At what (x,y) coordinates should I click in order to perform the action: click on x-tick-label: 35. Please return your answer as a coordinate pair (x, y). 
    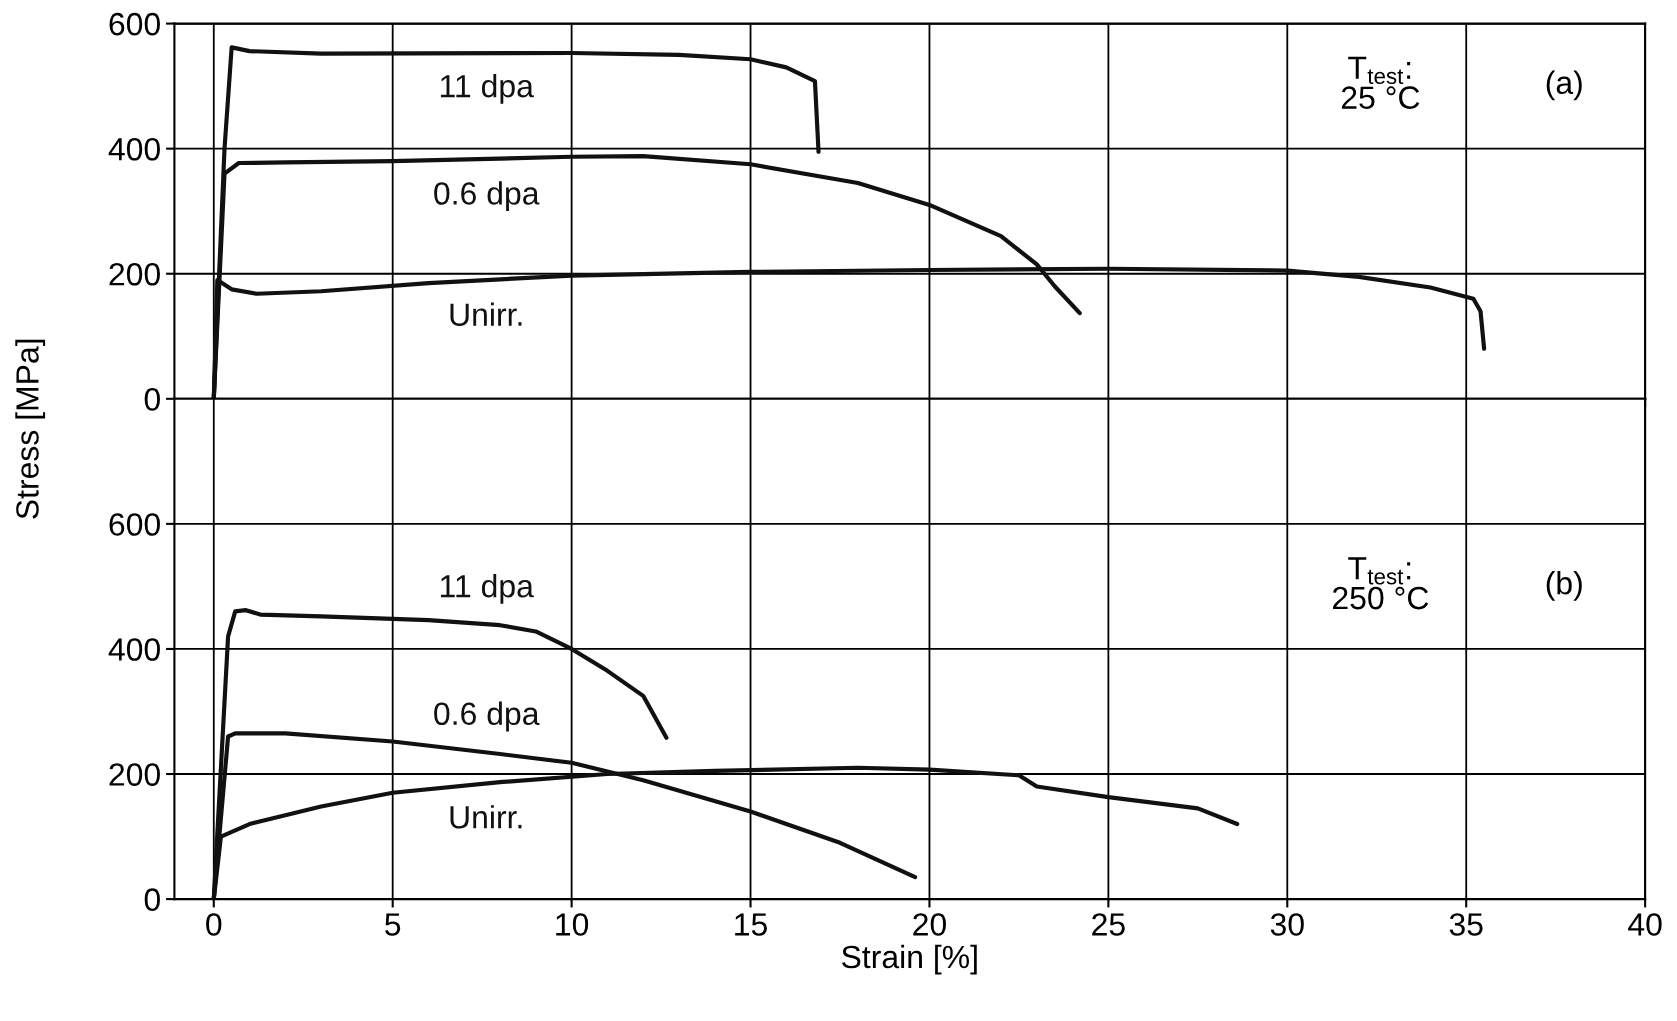
    Looking at the image, I should click on (1466, 924).